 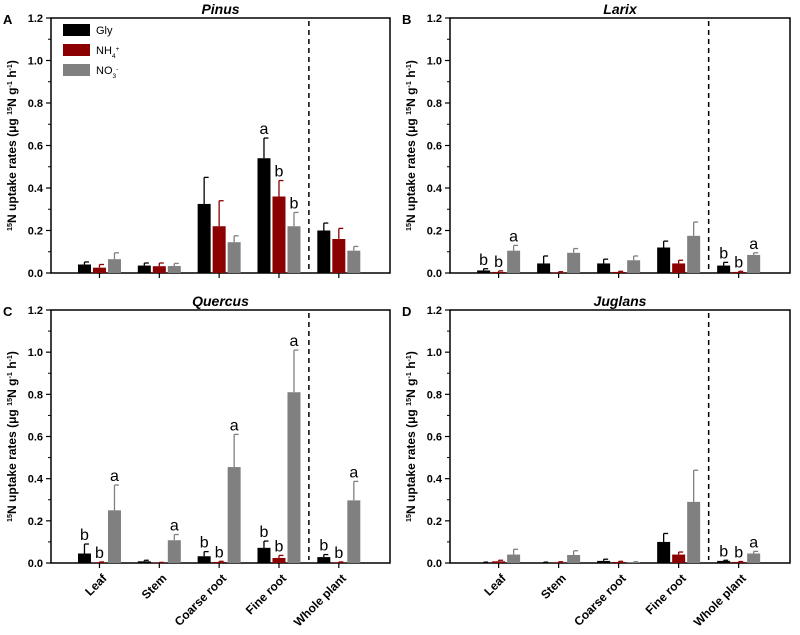 What do you see at coordinates (104, 71) in the screenshot?
I see `label-part: NO` at bounding box center [104, 71].